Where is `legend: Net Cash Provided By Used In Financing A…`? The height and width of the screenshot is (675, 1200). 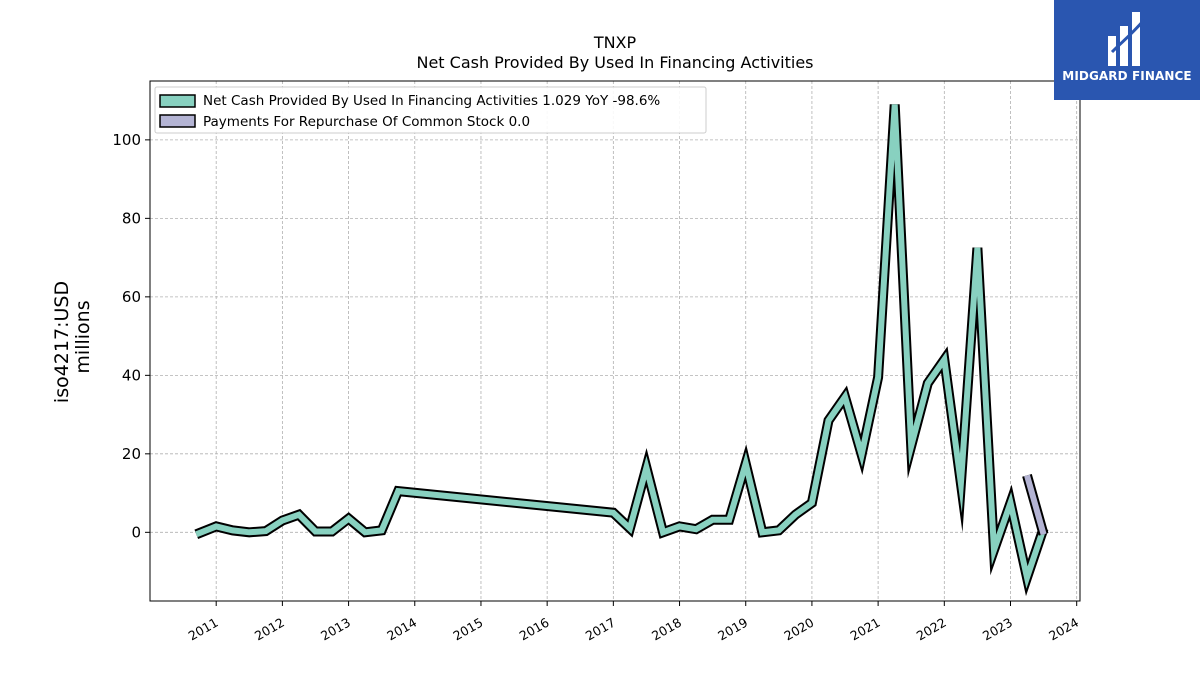
legend: Net Cash Provided By Used In Financing A… is located at coordinates (430, 110).